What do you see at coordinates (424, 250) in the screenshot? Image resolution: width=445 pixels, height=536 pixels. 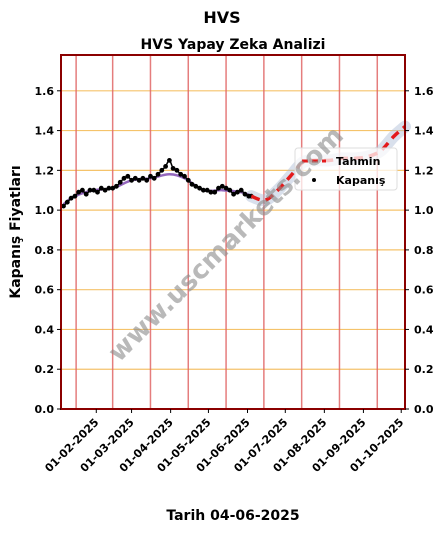 I see `y-tick-label-right: 0.8` at bounding box center [424, 250].